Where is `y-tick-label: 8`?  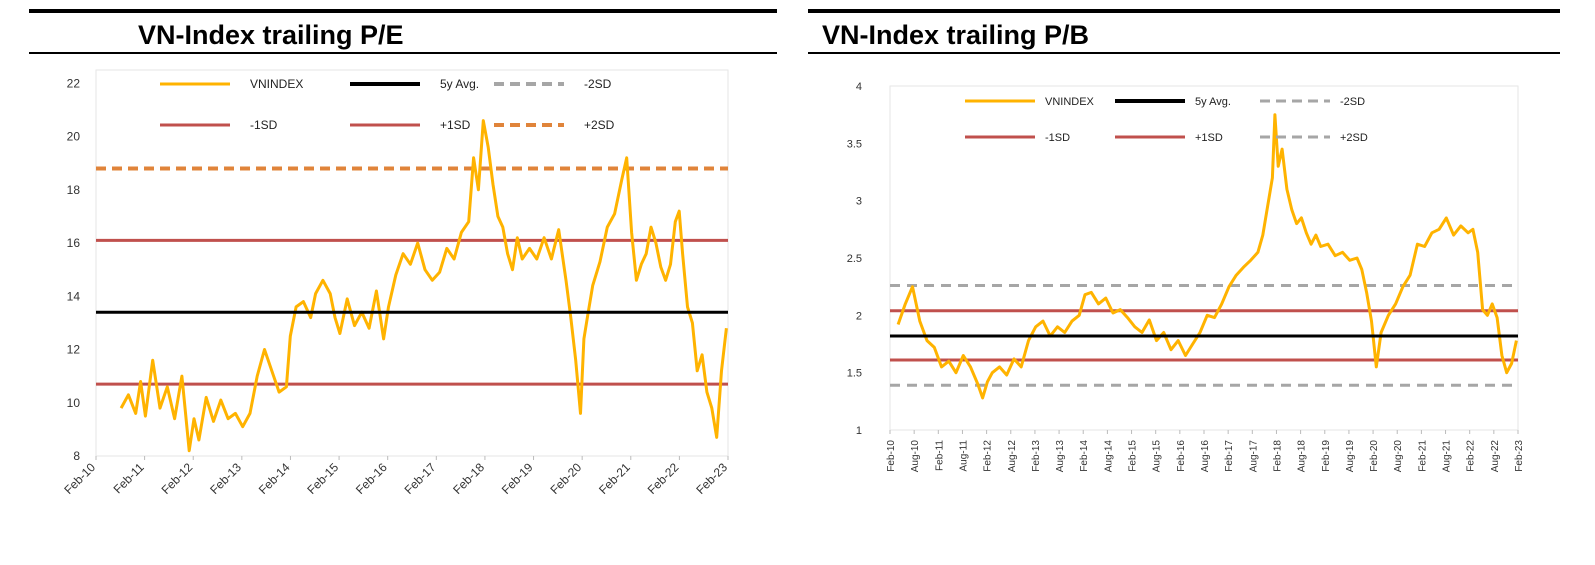
y-tick-label: 8 is located at coordinates (76, 456).